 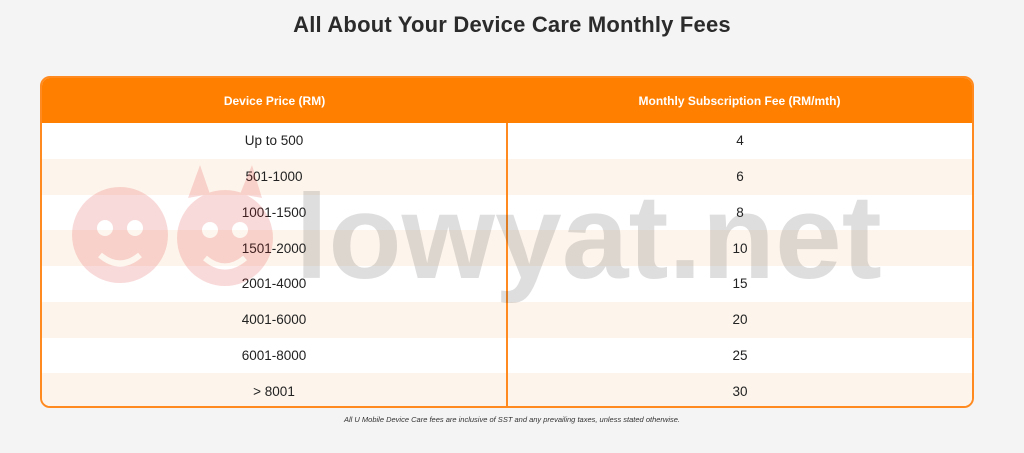 I want to click on header-monthly-fee: Monthly Subscription Fee (RM/mth), so click(x=739, y=100).